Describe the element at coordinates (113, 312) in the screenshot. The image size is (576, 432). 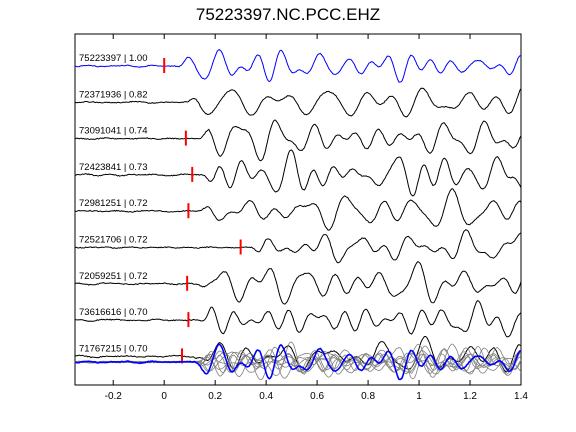
I see `trace-label: 73616616 | 0.70` at that location.